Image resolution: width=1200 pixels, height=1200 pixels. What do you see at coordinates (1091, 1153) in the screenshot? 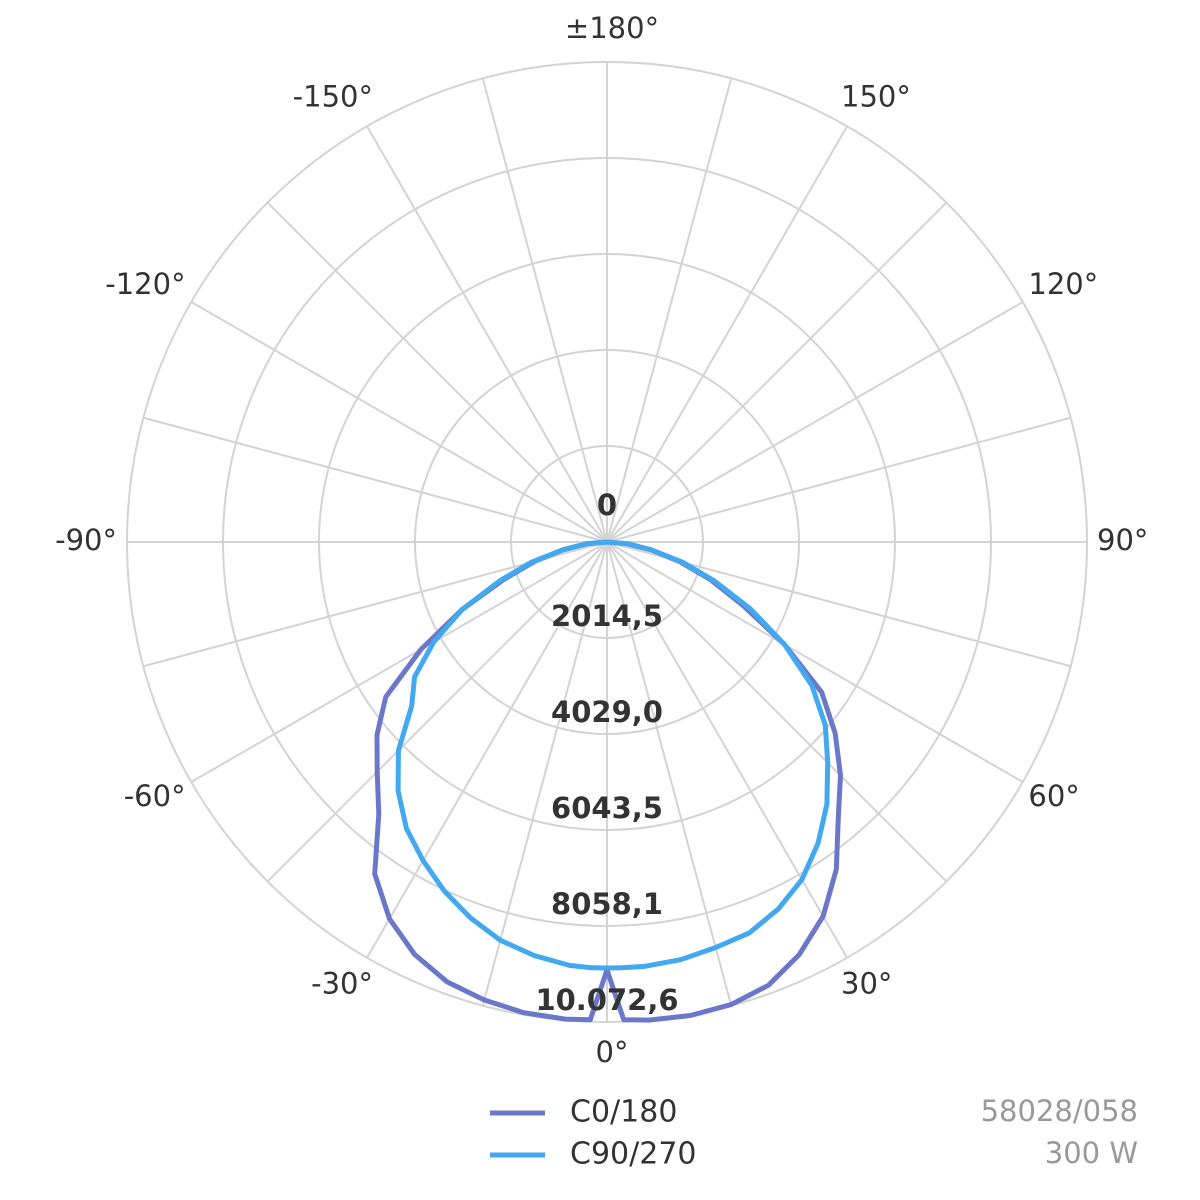
I see `power: 300 W` at bounding box center [1091, 1153].